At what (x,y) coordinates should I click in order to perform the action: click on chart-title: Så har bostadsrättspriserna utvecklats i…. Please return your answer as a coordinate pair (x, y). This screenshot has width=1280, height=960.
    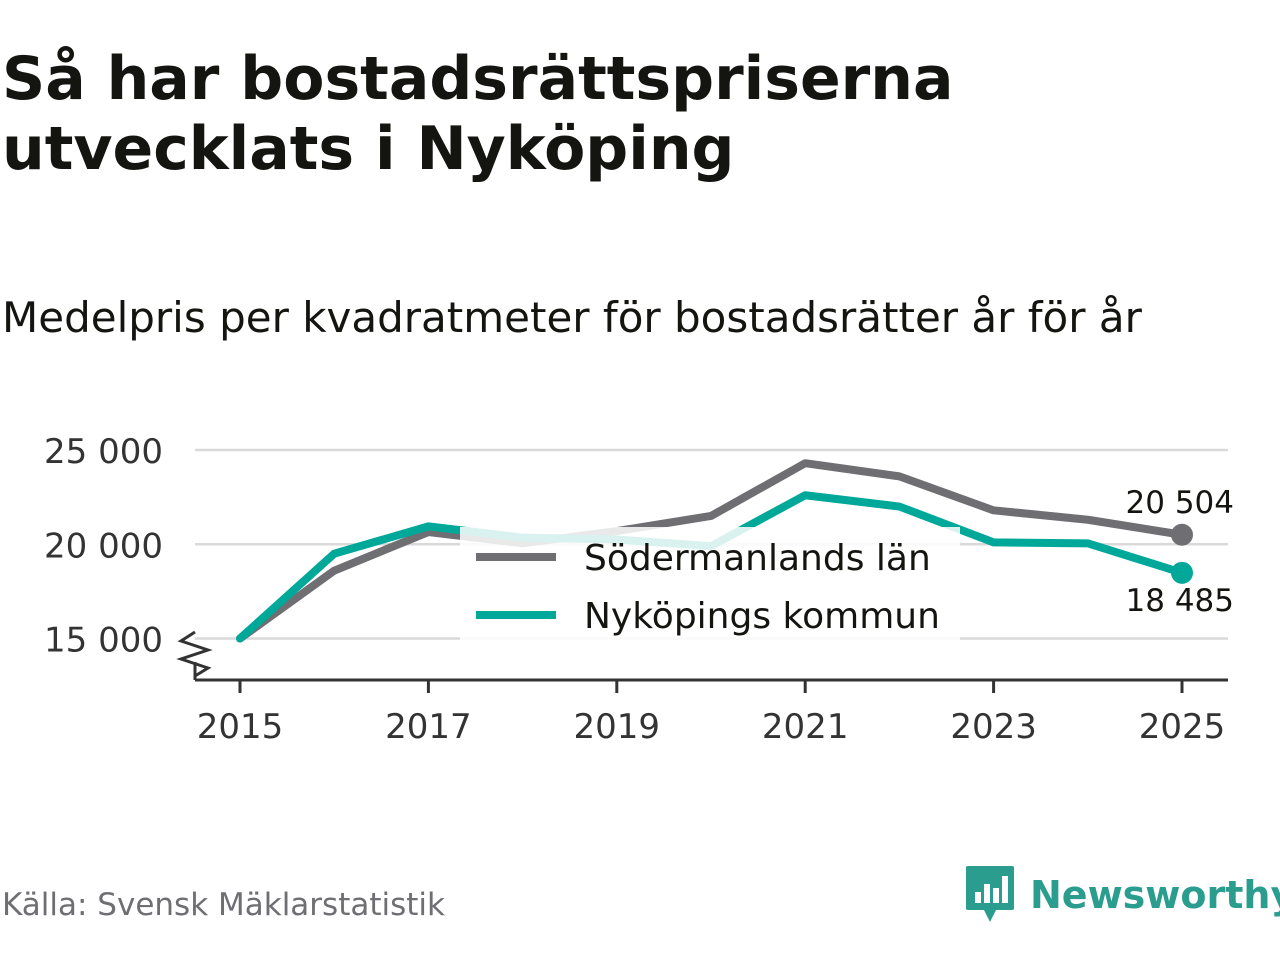
    Looking at the image, I should click on (478, 114).